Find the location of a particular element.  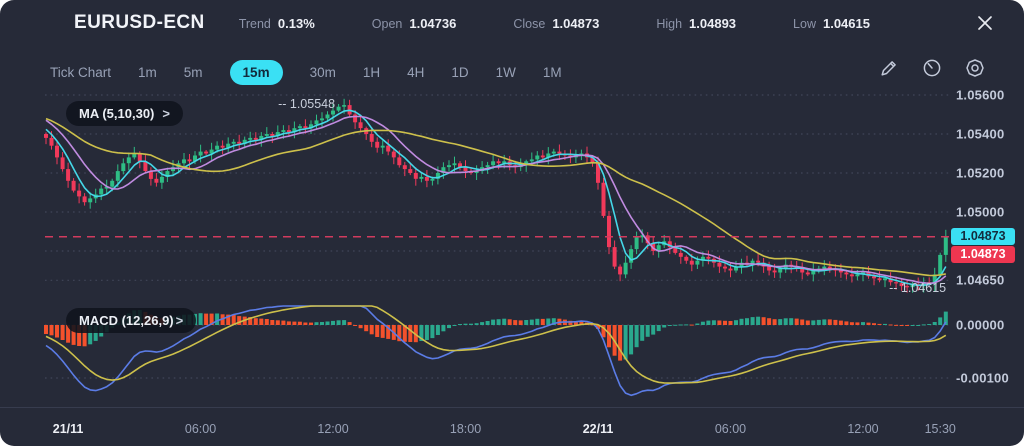

price-axis-label: 1.05400 is located at coordinates (980, 134).